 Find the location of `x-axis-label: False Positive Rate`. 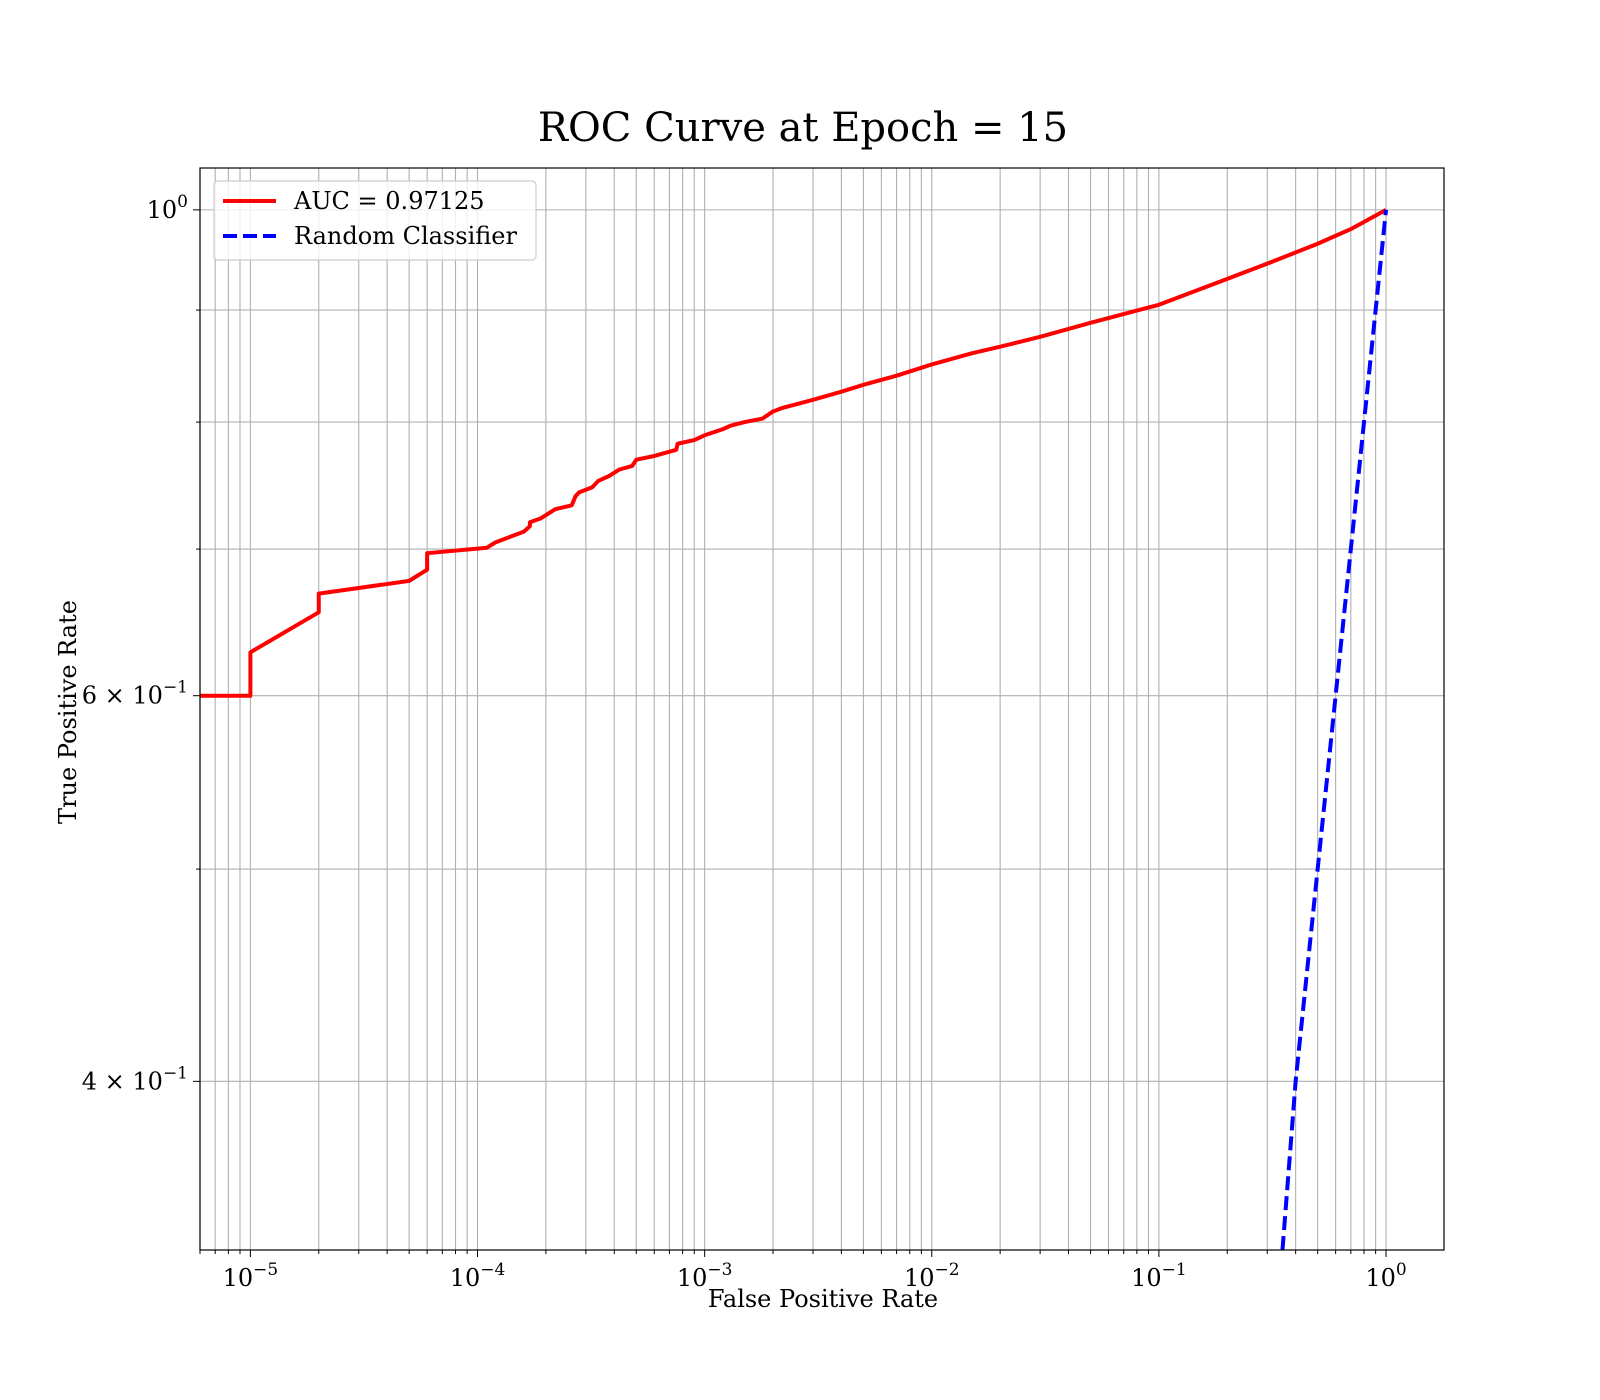

x-axis-label: False Positive Rate is located at coordinates (823, 1299).